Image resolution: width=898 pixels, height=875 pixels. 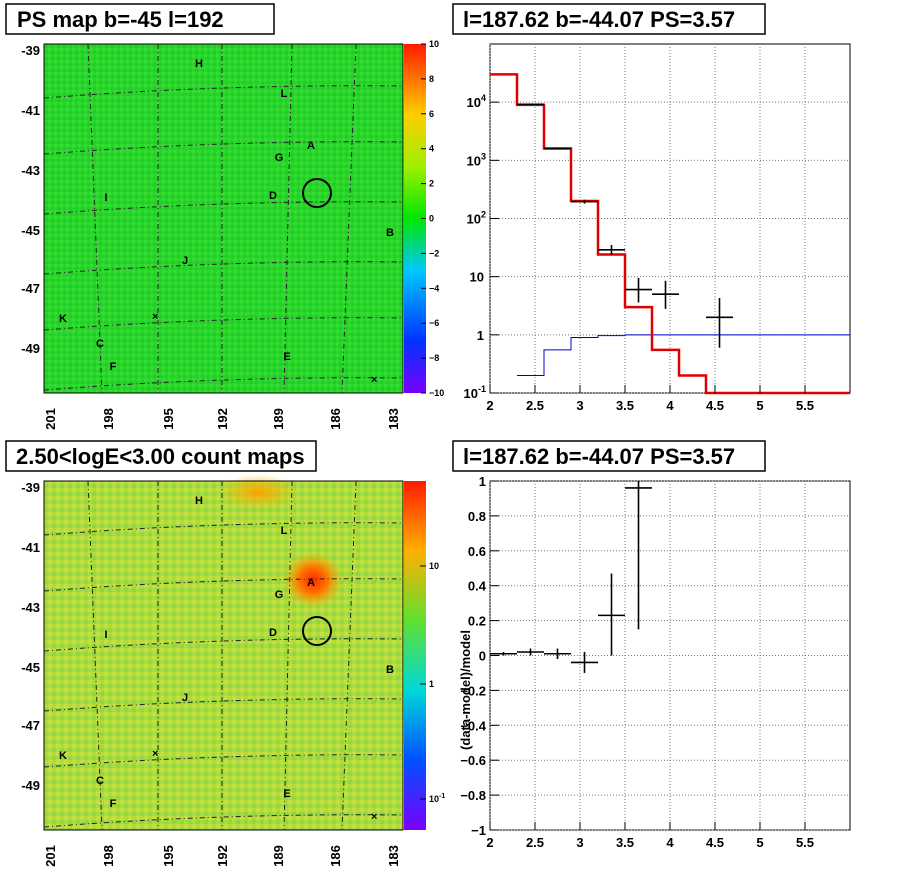 What do you see at coordinates (759, 405) in the screenshot?
I see `x-tick-label: 5` at bounding box center [759, 405].